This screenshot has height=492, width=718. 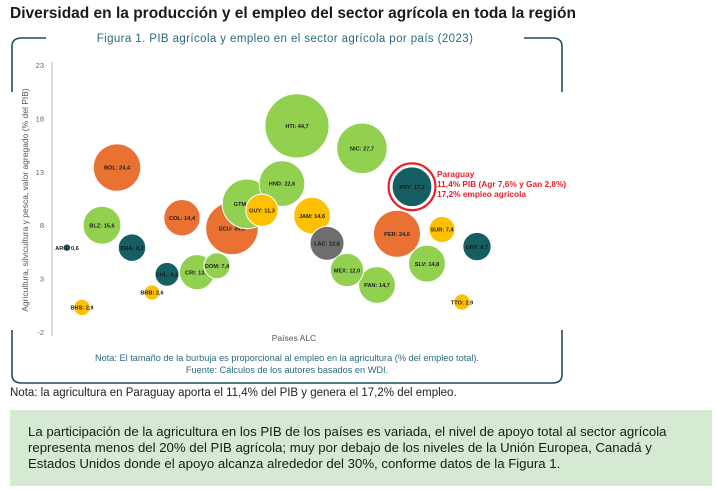 I want to click on bubble-label: JAM: 14,6, so click(x=312, y=217).